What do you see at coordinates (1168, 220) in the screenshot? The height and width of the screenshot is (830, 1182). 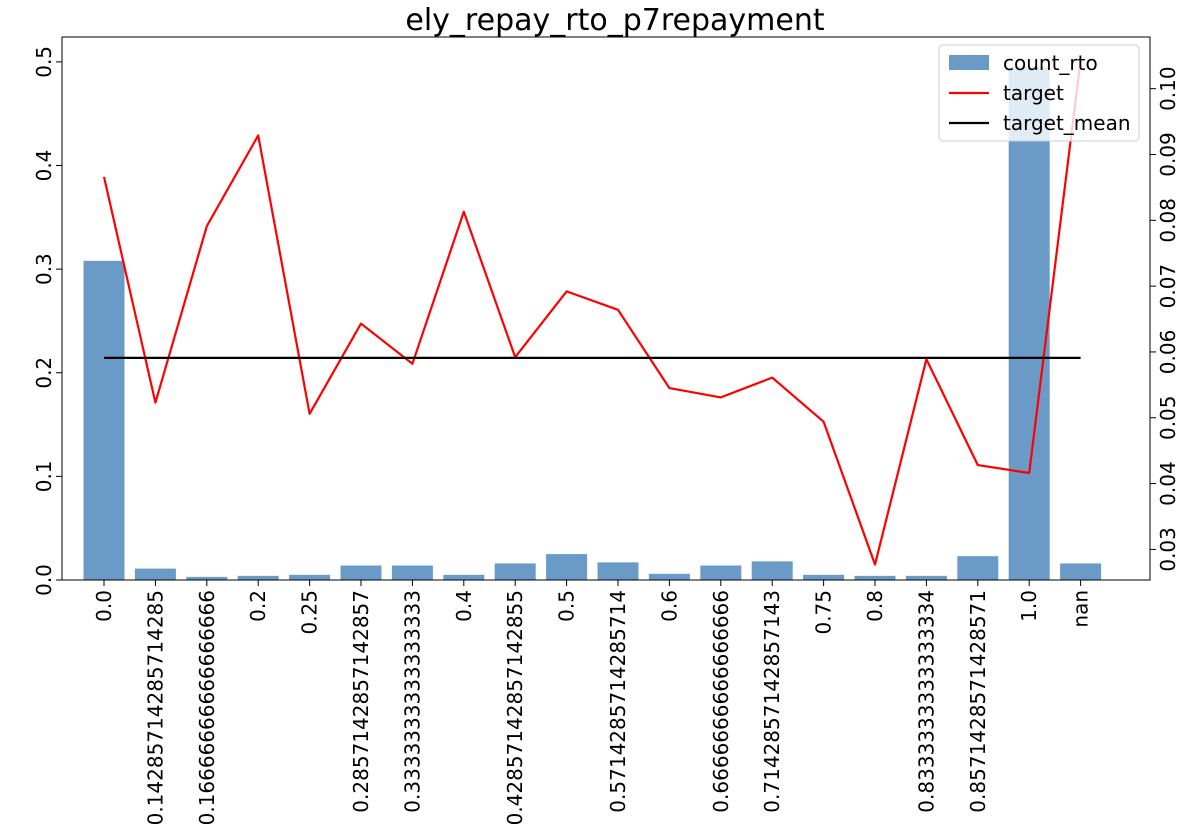 I see `right-y-tick-label: 0.08` at bounding box center [1168, 220].